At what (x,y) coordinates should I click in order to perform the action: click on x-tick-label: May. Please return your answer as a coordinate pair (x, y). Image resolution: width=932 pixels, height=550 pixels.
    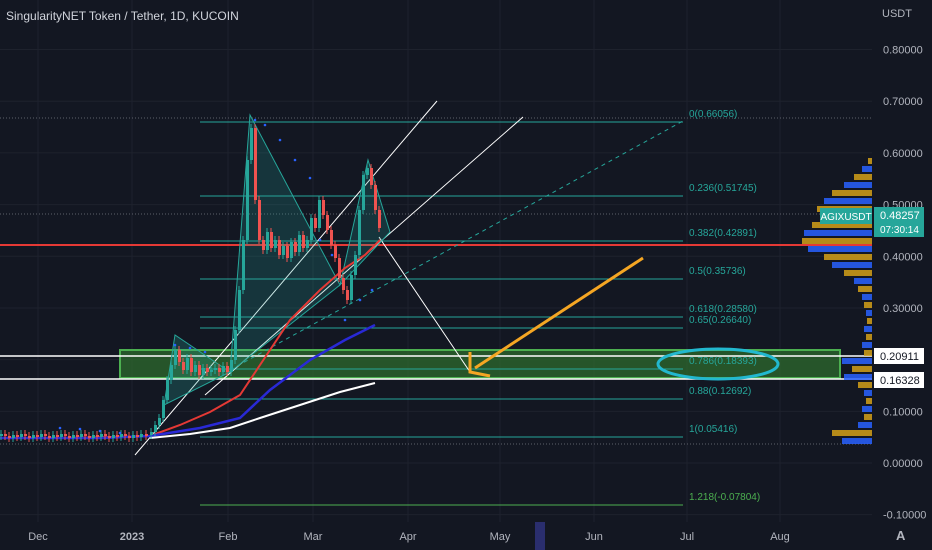
    Looking at the image, I should click on (500, 537).